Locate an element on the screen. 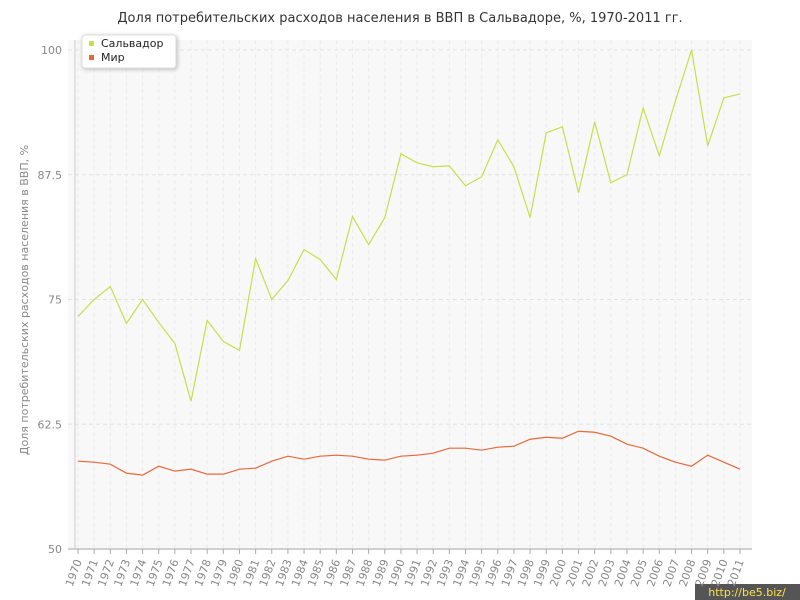  watermark-bg is located at coordinates (747, 592).